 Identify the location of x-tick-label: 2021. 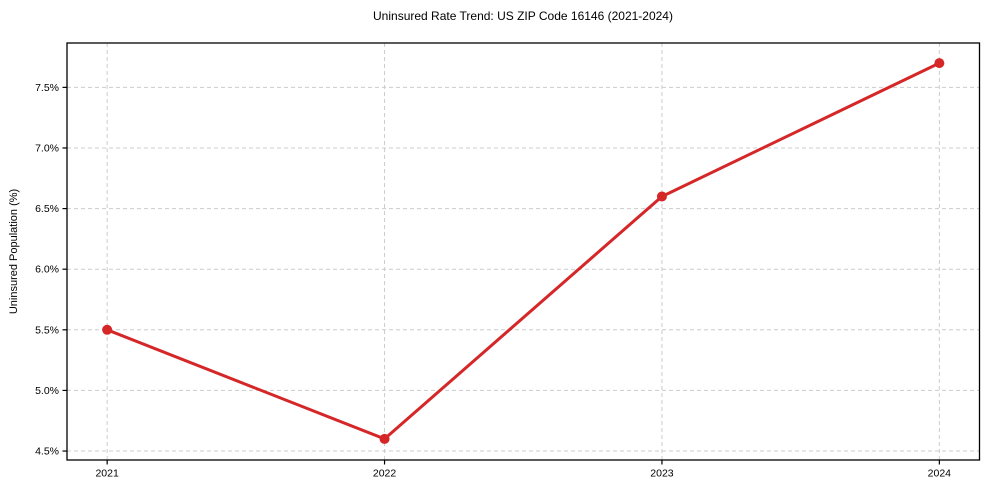
(107, 474).